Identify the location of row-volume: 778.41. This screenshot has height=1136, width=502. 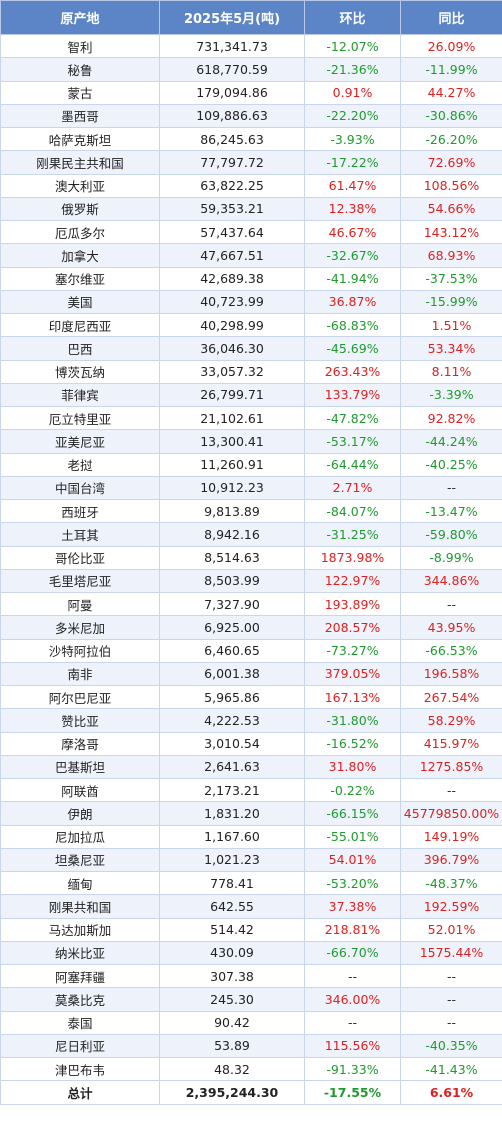
(232, 883).